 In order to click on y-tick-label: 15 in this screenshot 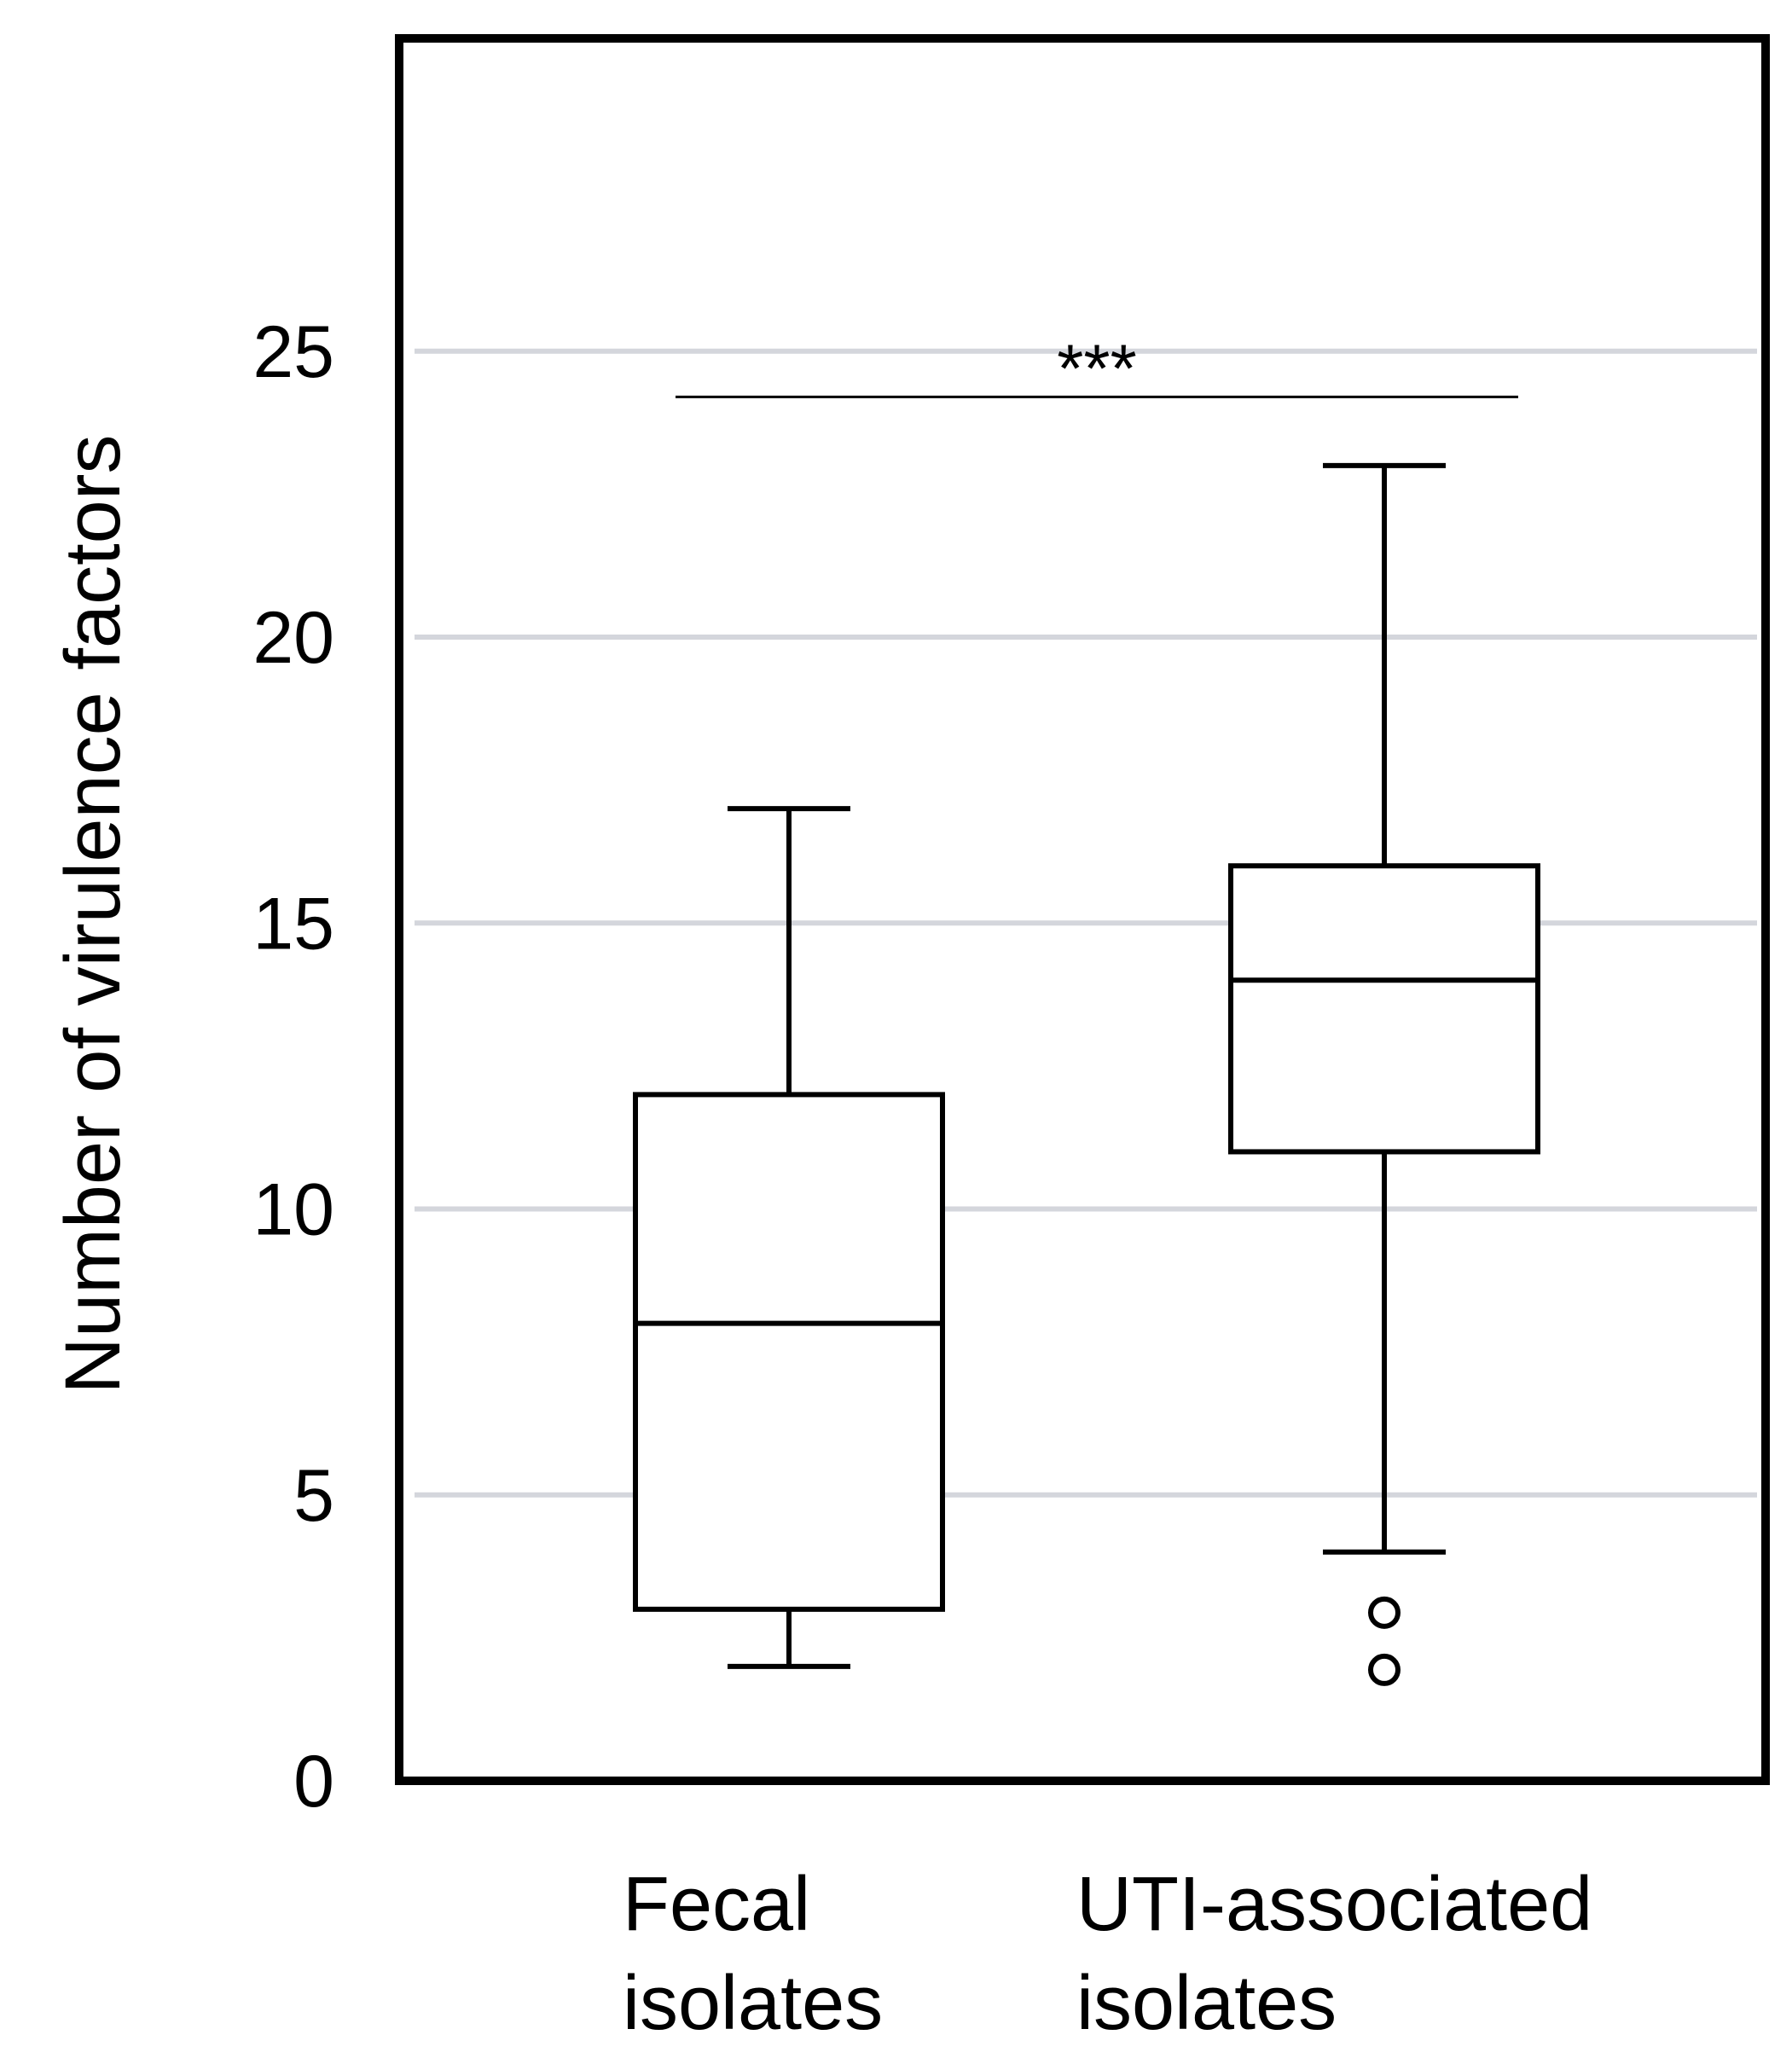, I will do `click(293, 924)`.